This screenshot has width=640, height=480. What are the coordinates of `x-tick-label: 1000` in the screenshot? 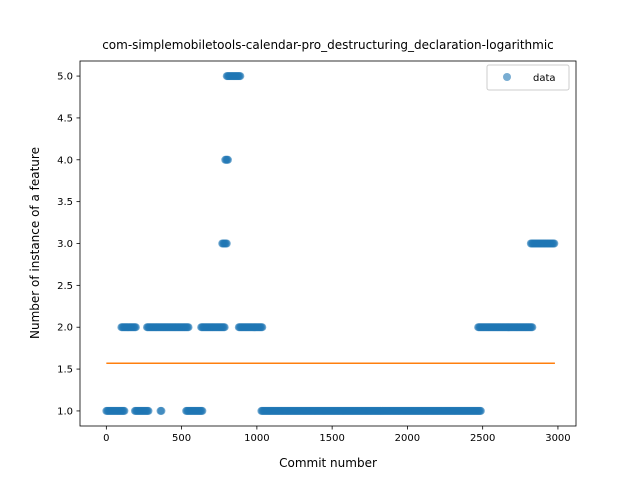 It's located at (256, 438).